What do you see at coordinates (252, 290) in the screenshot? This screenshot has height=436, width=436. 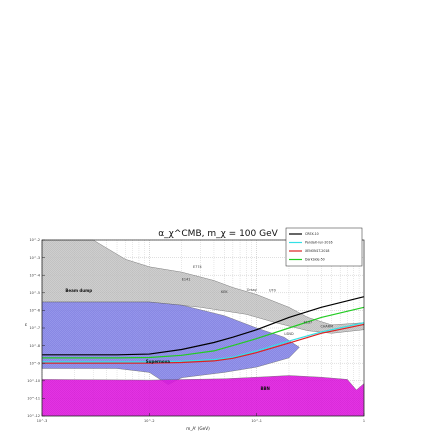 I see `experiment-label: Orsay` at bounding box center [252, 290].